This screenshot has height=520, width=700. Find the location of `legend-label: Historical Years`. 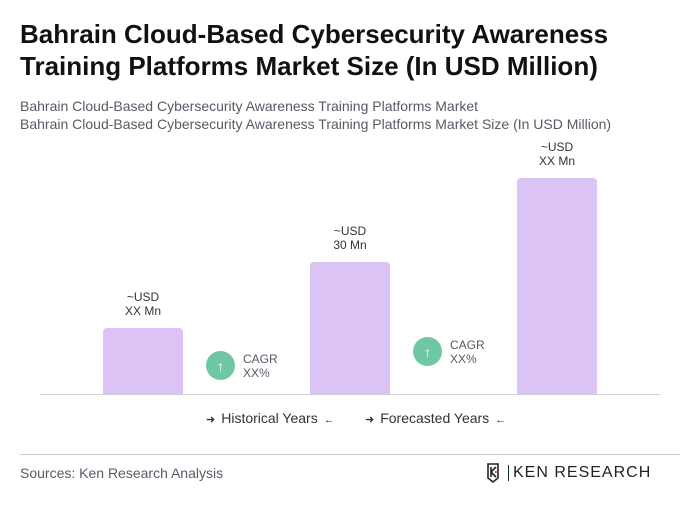

legend-label: Historical Years is located at coordinates (269, 418).